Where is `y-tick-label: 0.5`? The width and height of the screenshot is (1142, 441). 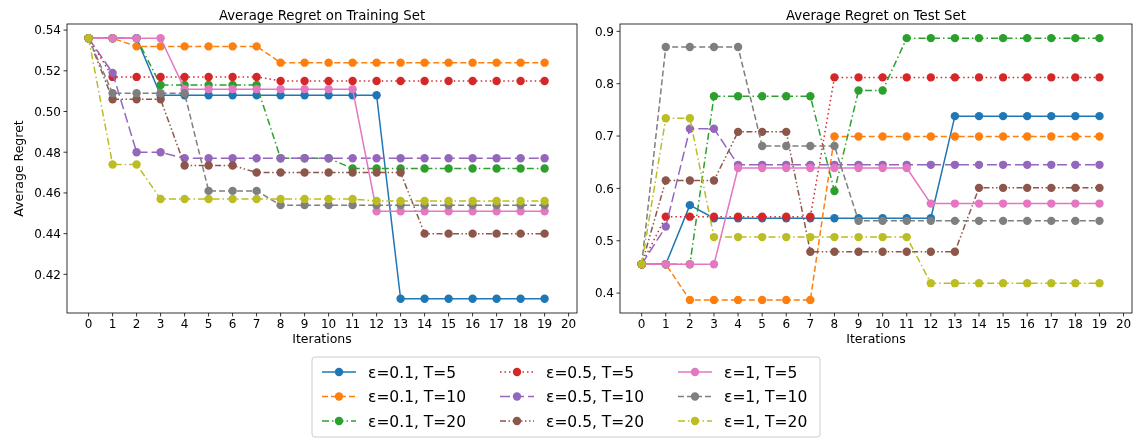 y-tick-label: 0.5 is located at coordinates (604, 241).